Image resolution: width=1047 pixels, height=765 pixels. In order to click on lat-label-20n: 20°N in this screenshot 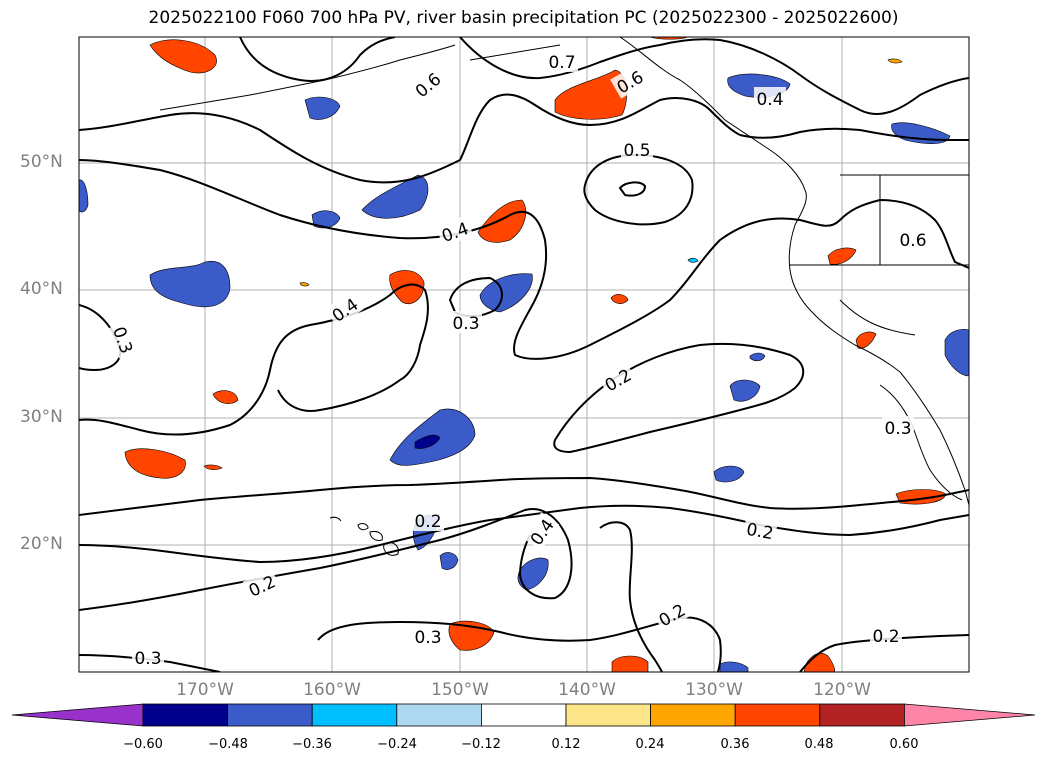, I will do `click(41, 544)`.